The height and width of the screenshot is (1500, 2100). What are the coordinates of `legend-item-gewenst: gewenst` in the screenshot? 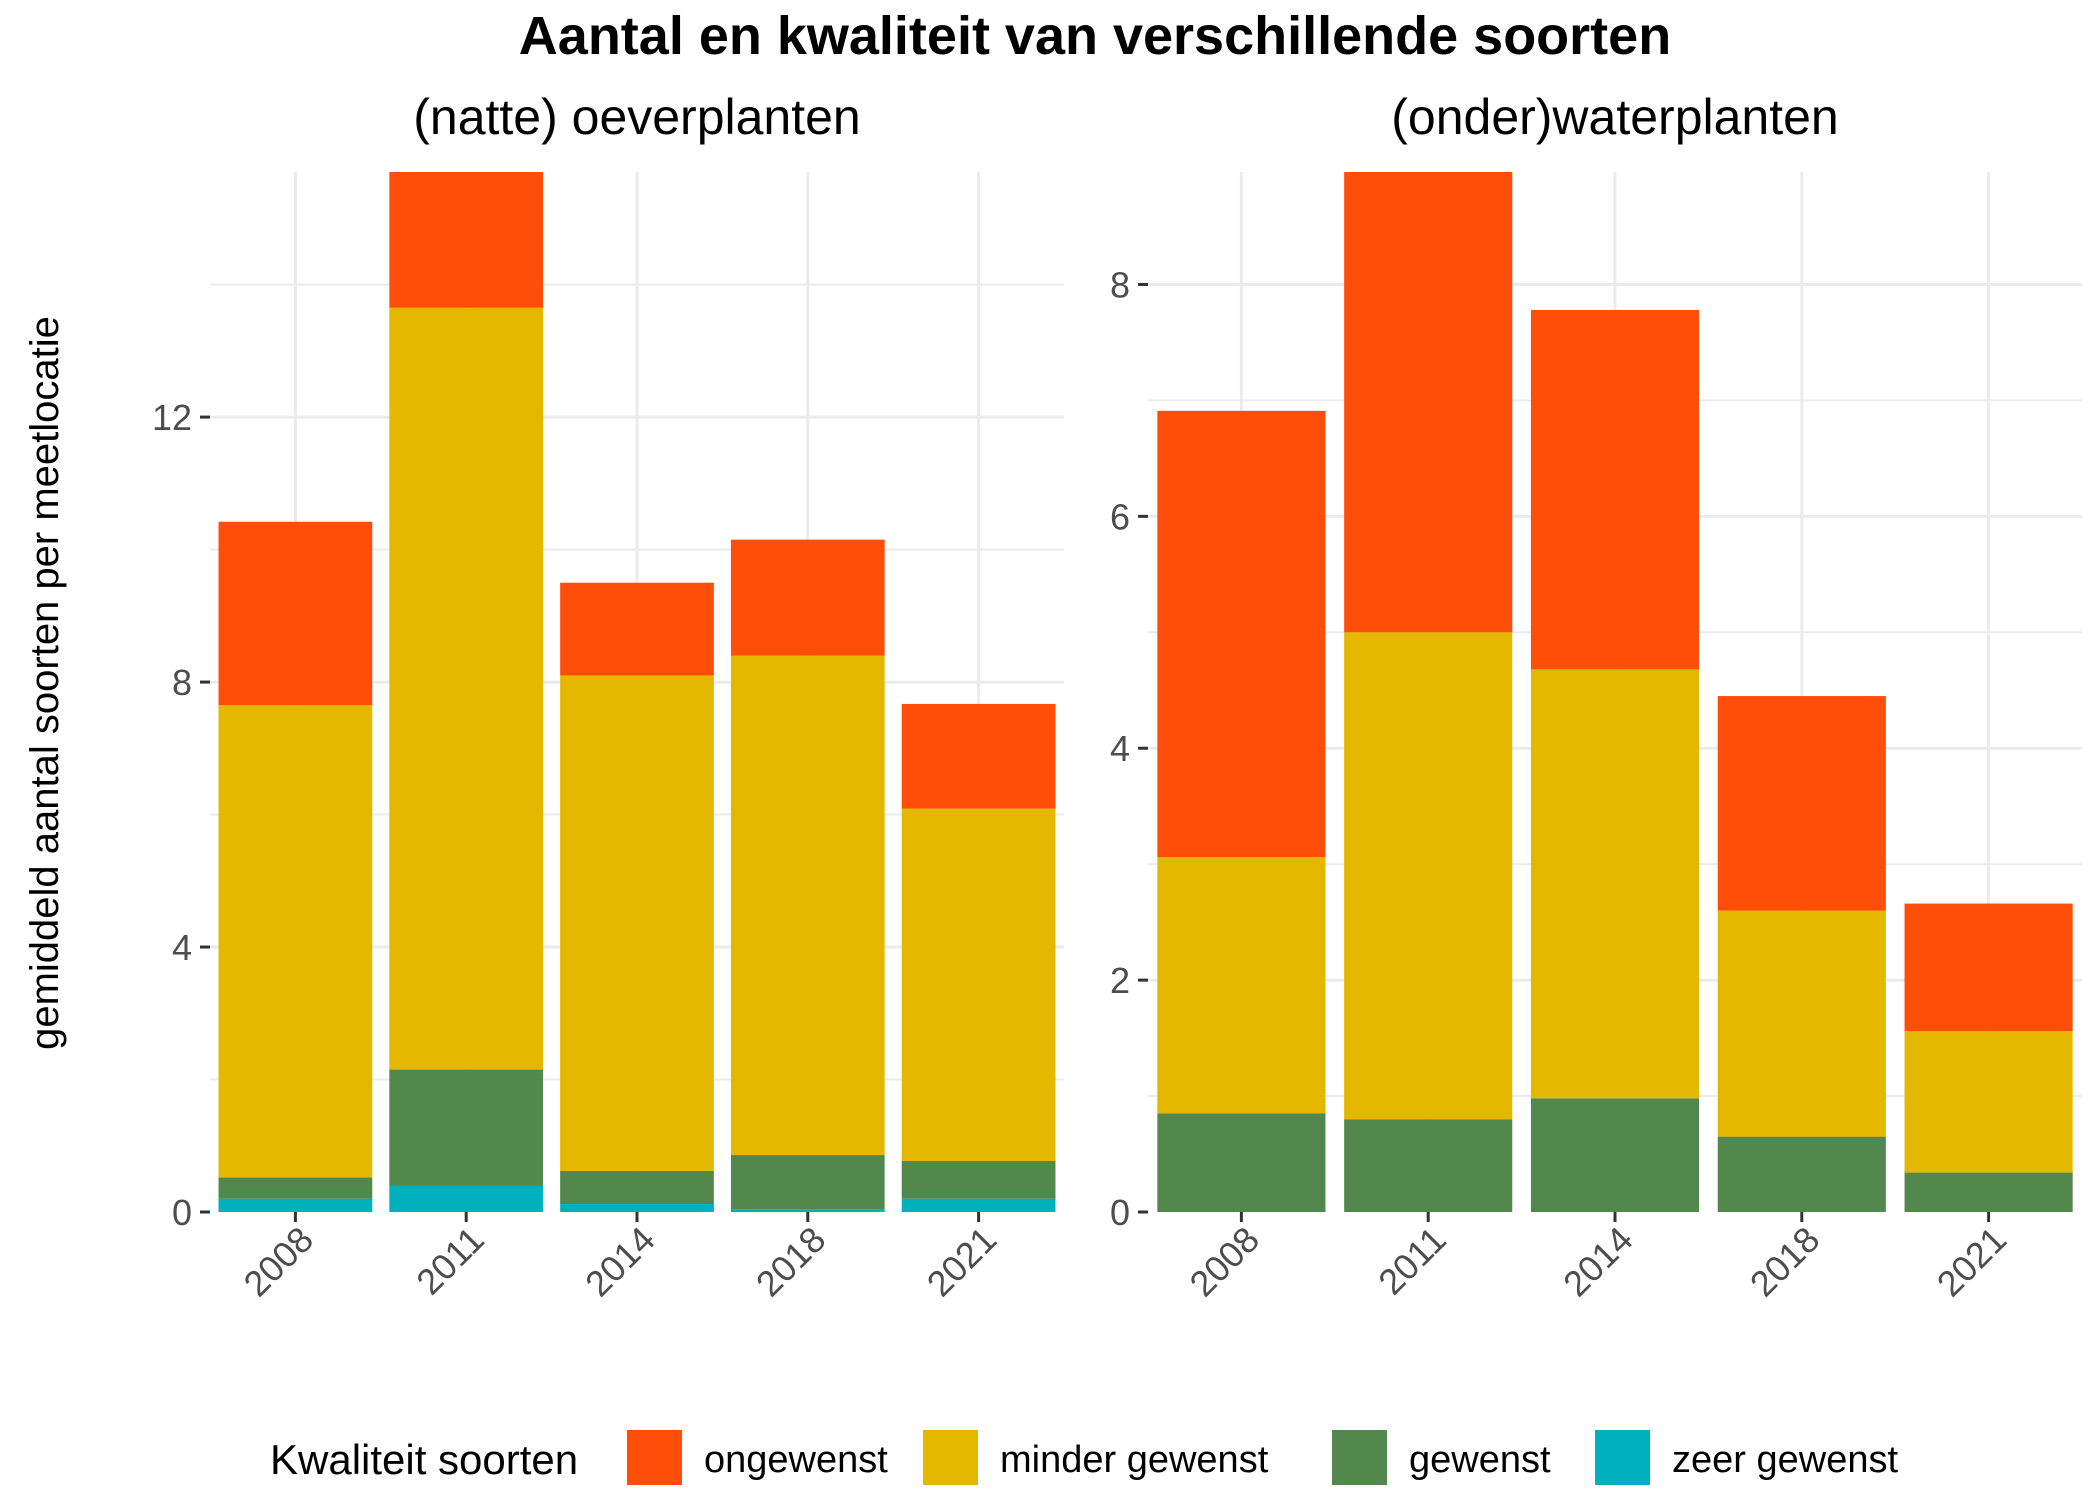 It's located at (1441, 1457).